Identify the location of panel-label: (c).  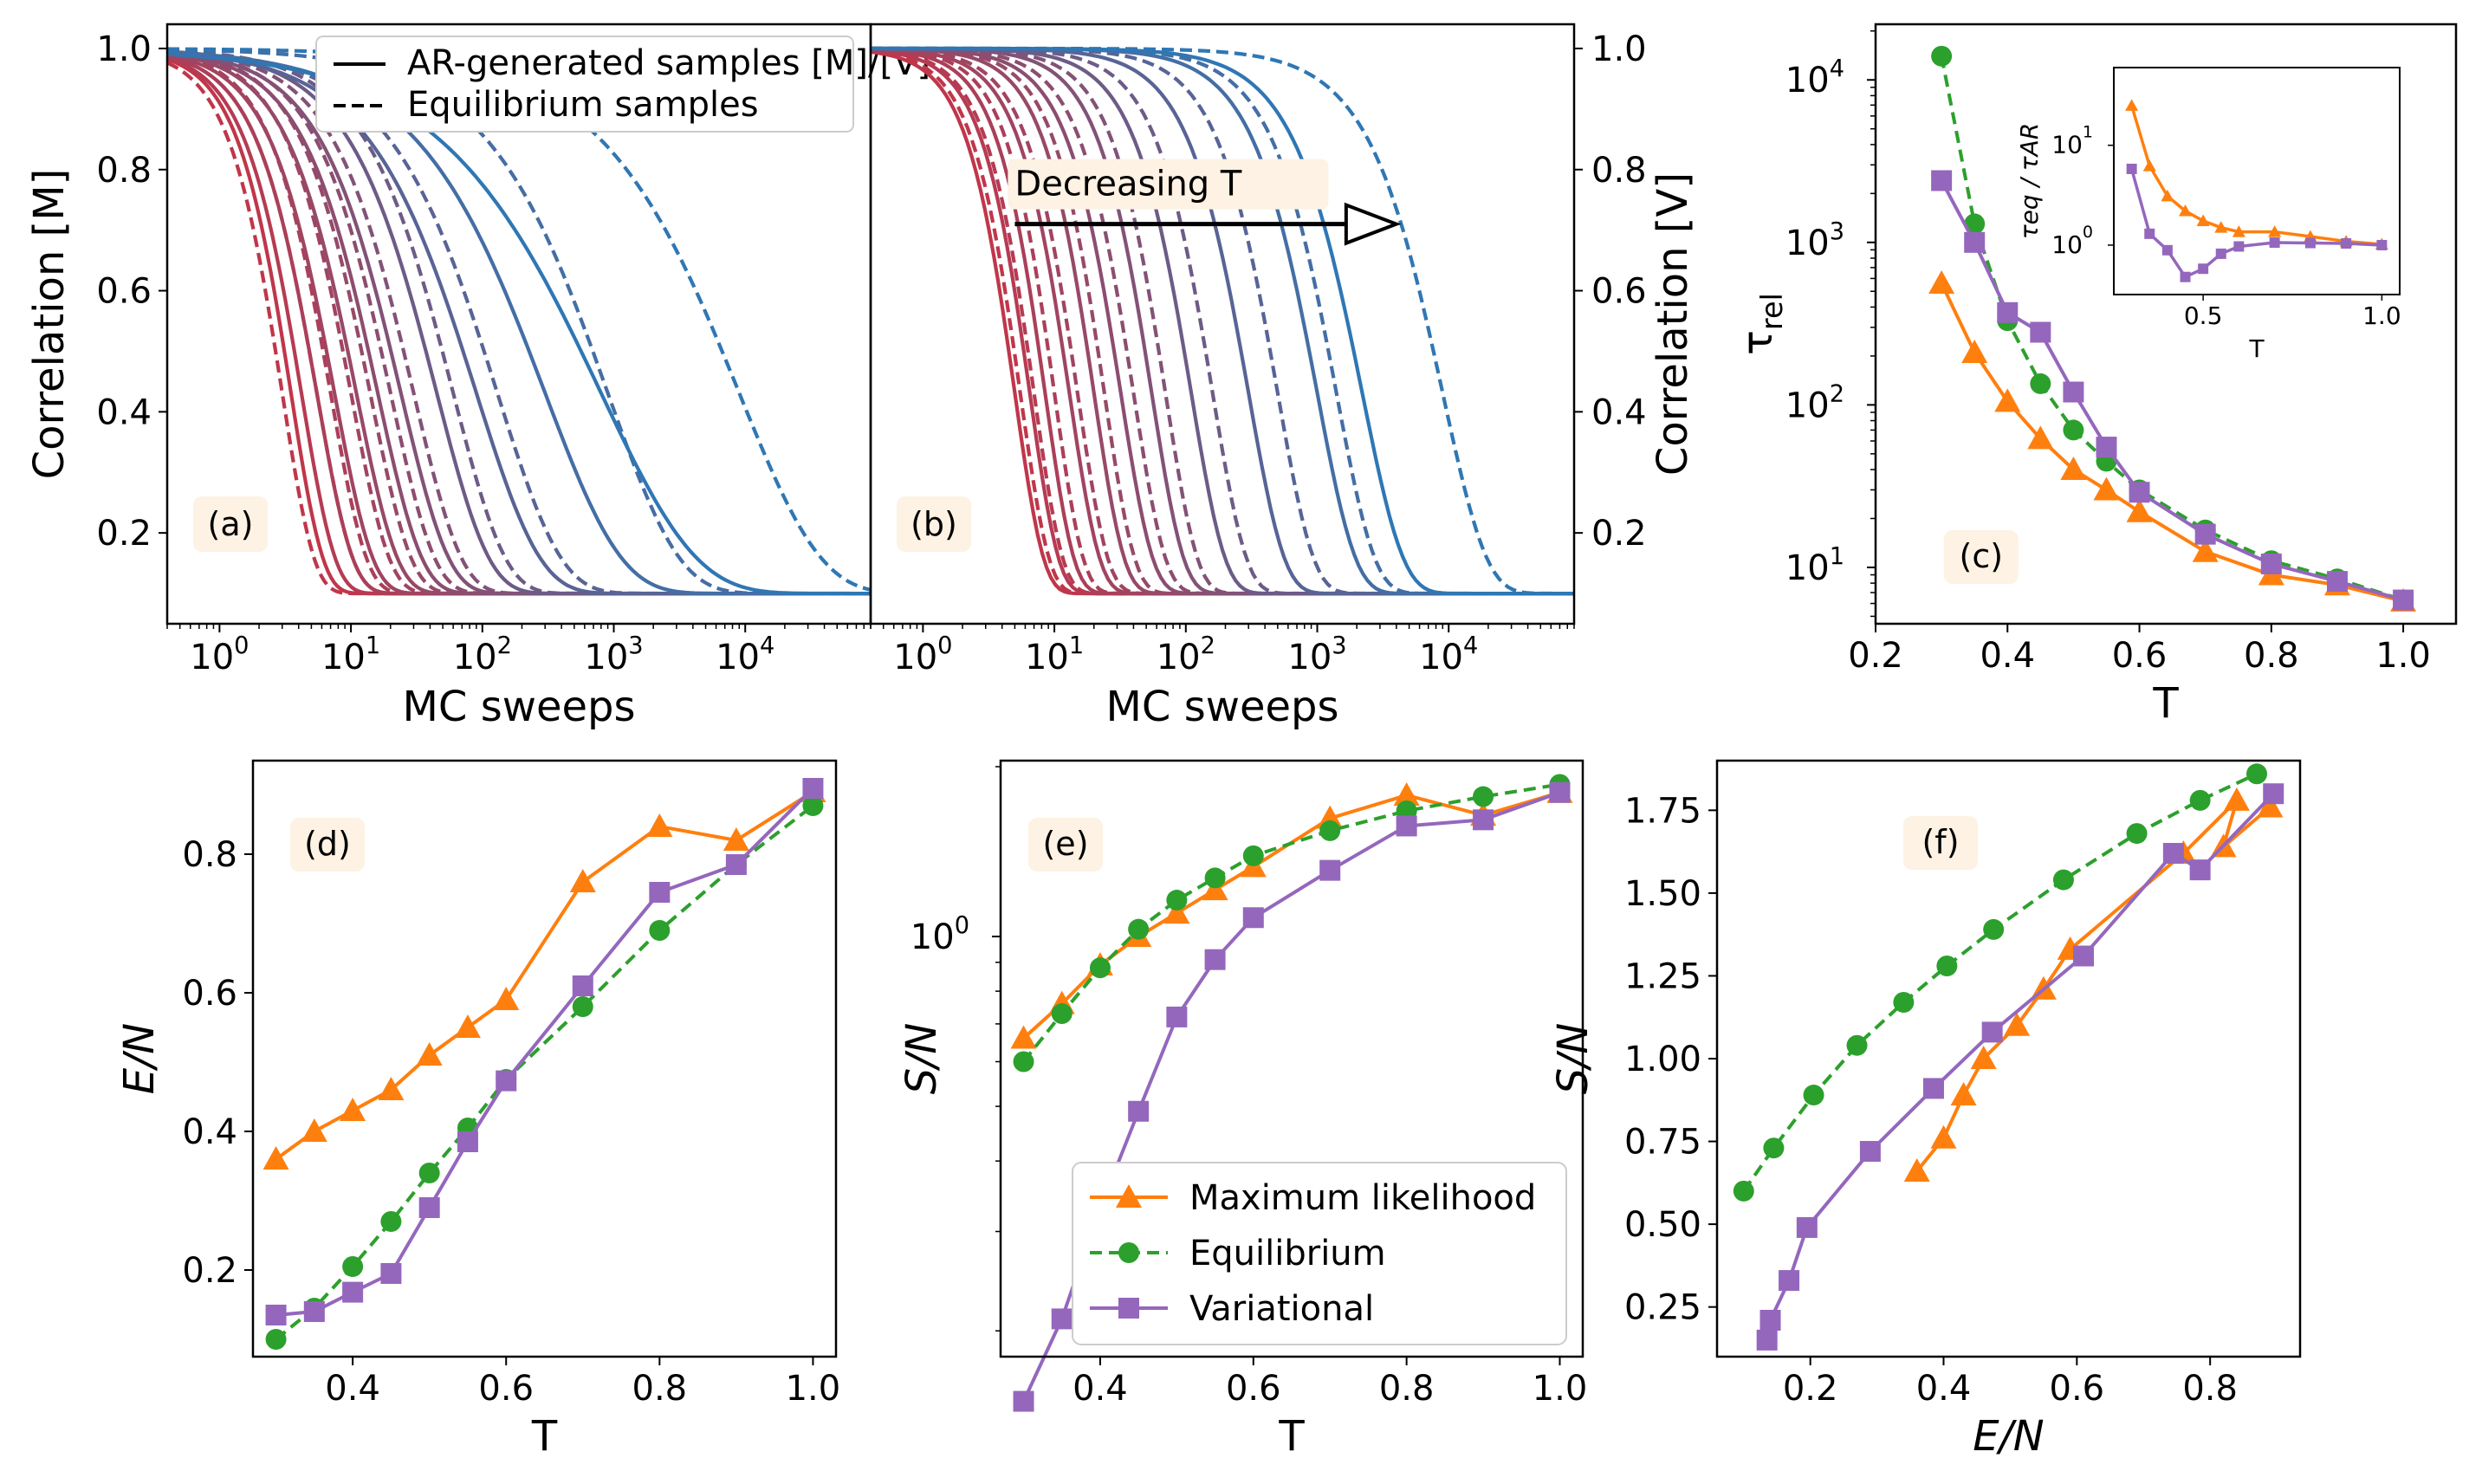
(1982, 556).